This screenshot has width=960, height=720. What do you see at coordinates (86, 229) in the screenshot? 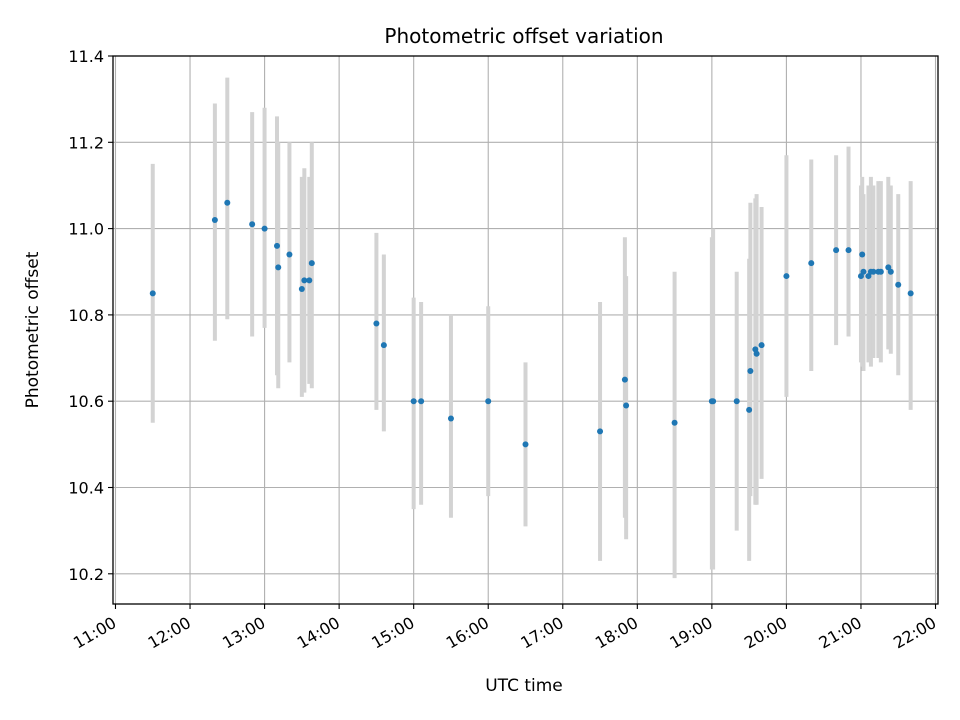
I see `y-tick-label: 11.0` at bounding box center [86, 229].